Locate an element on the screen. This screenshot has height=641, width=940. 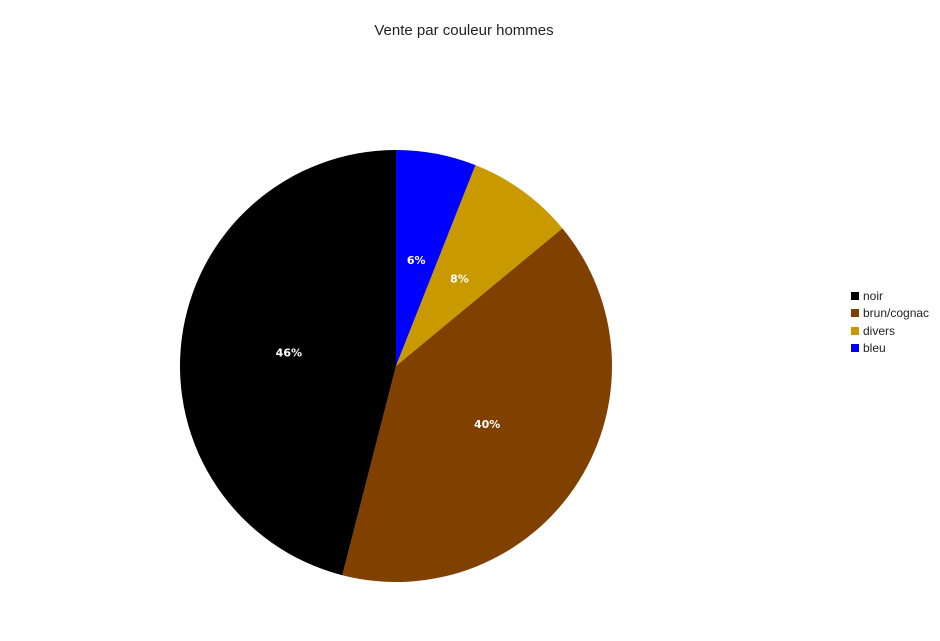
legend-label: bleu is located at coordinates (874, 348).